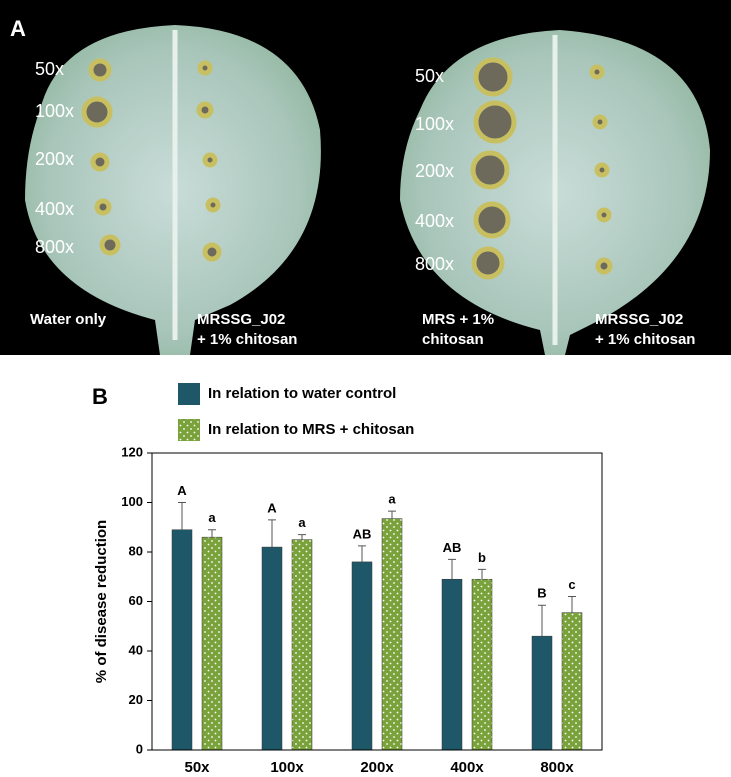 This screenshot has width=731, height=777. Describe the element at coordinates (311, 429) in the screenshot. I see `legend-label: In relation to MRS + chitosan` at that location.